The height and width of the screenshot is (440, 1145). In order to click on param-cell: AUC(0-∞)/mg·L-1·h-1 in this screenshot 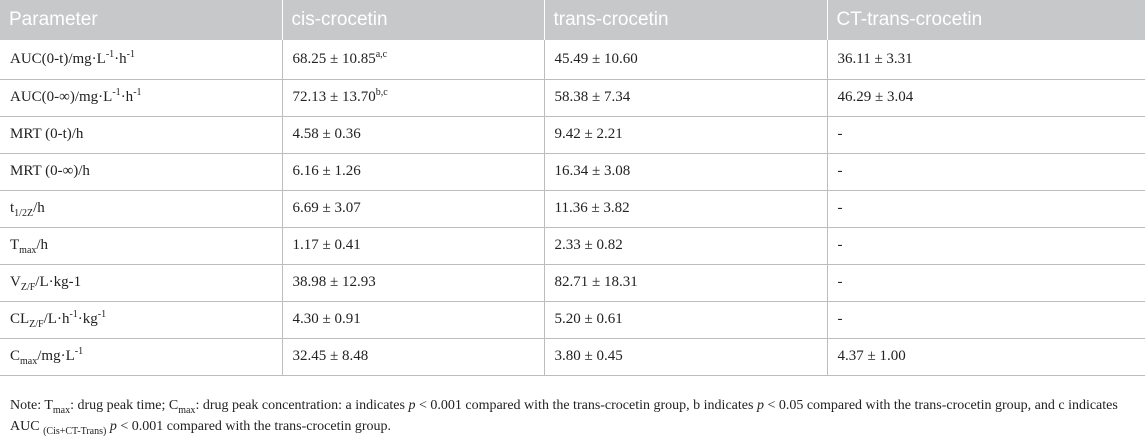, I will do `click(141, 98)`.